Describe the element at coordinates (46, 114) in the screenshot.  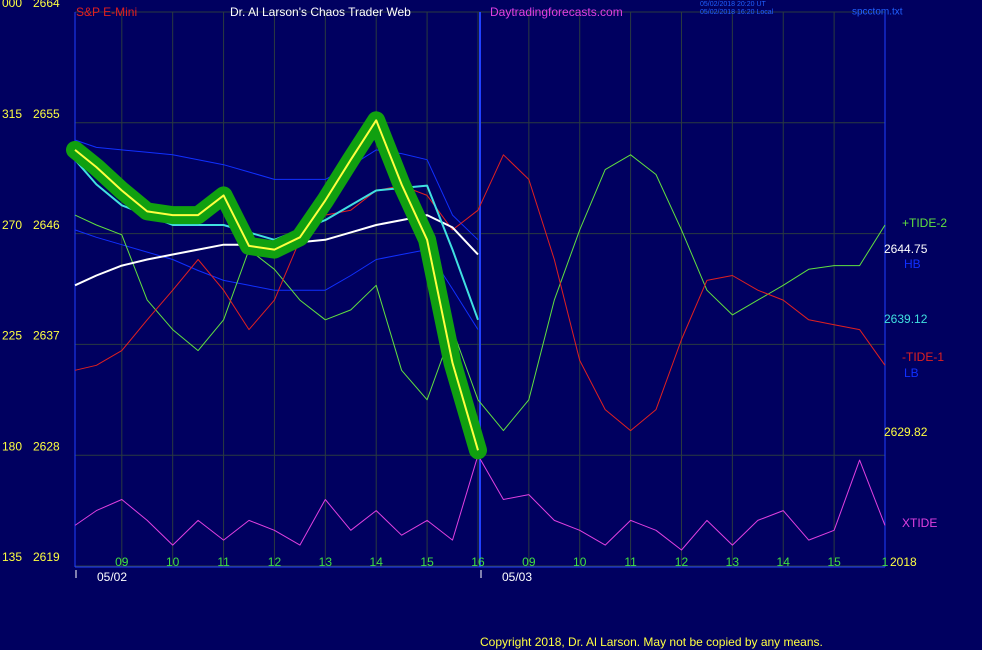
I see `y-tick-label: 2655` at that location.